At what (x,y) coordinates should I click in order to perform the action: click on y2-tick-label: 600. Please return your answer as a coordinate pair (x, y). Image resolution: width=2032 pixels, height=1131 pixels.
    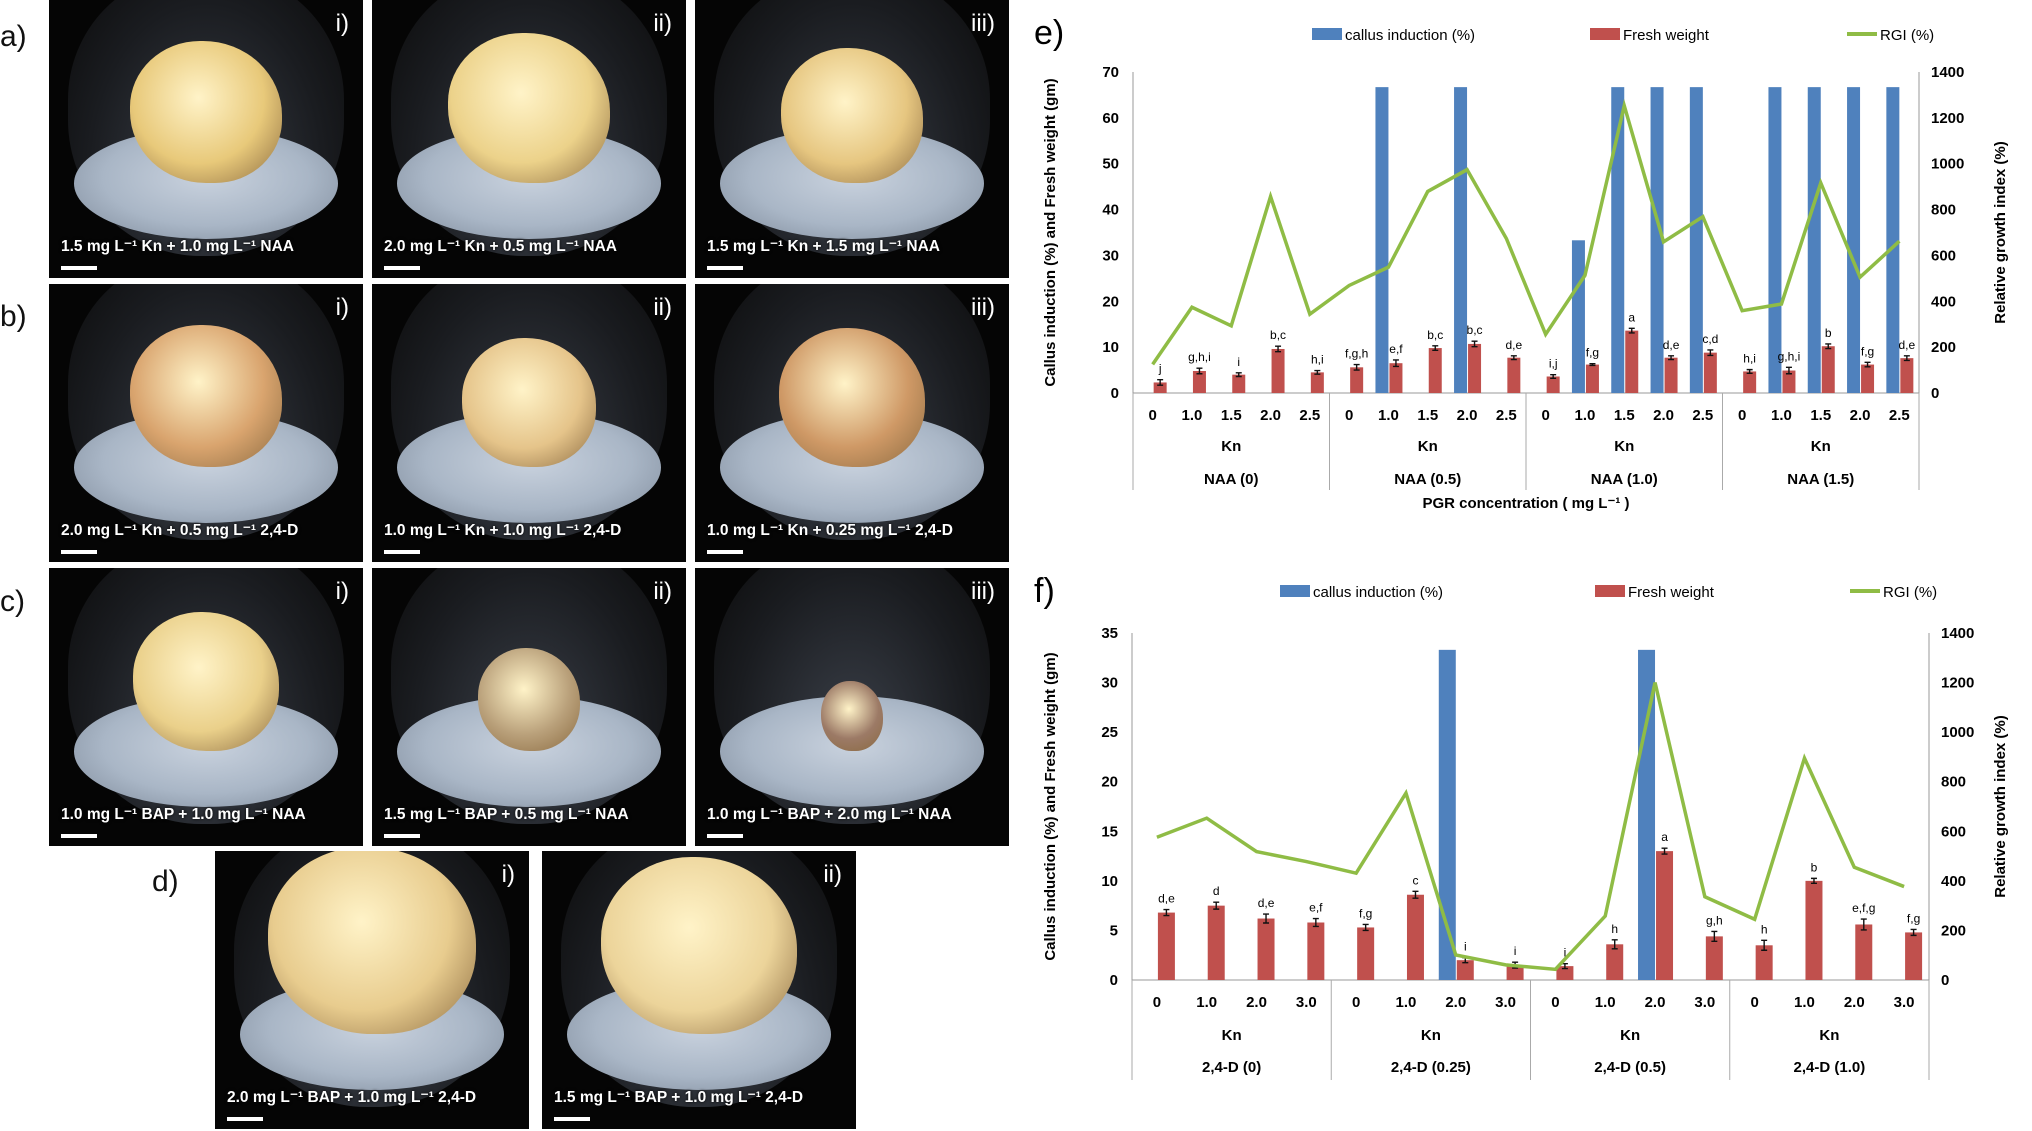
    Looking at the image, I should click on (1953, 831).